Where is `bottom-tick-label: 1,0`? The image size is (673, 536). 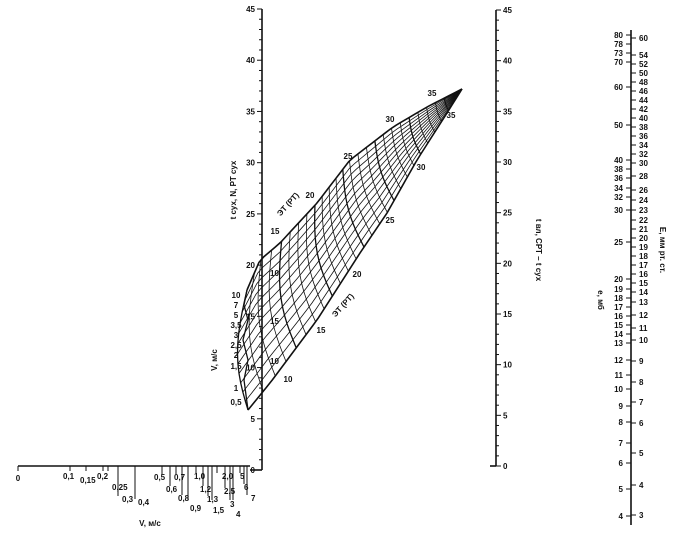
bottom-tick-label: 1,0 is located at coordinates (200, 476).